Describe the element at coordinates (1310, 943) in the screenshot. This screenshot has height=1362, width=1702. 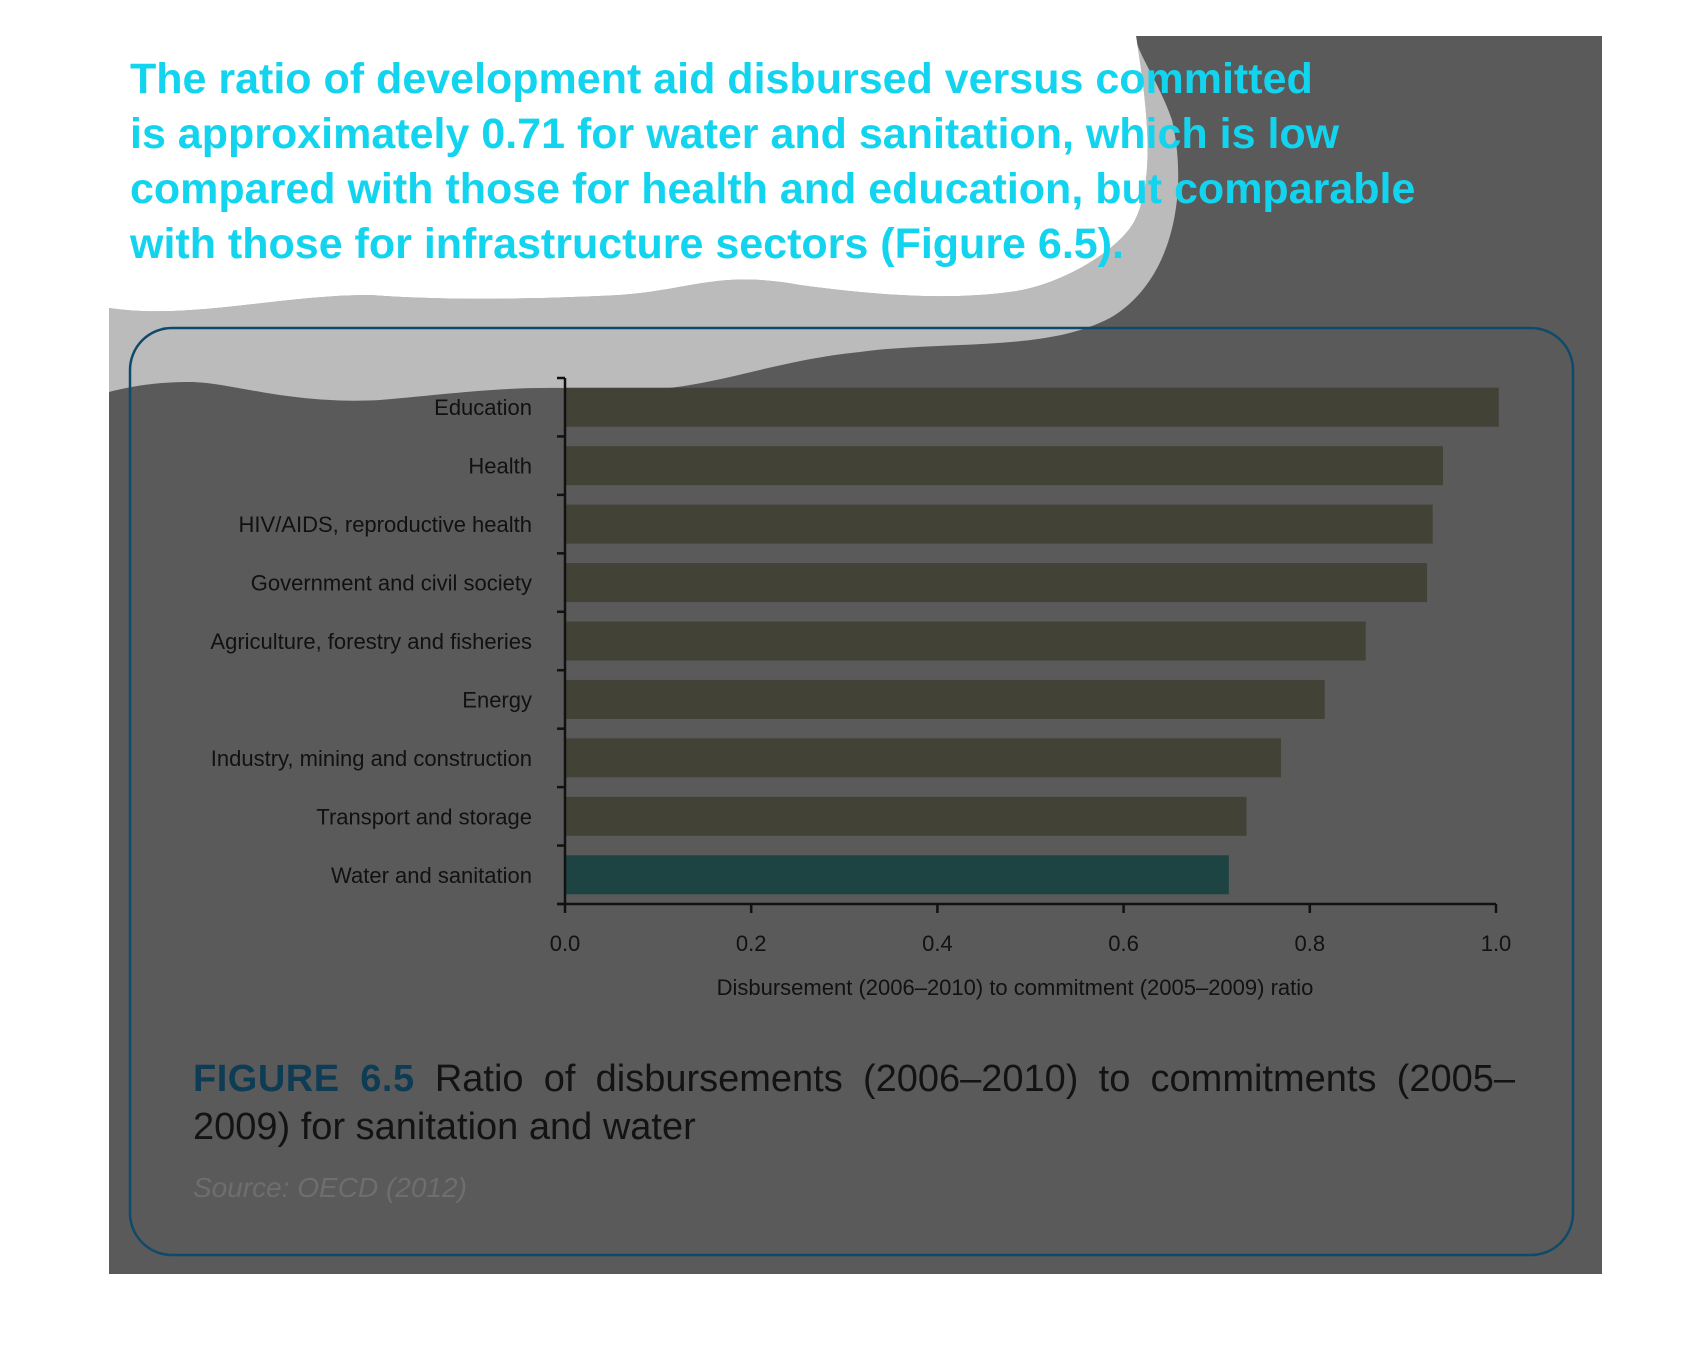
I see `x-tick-label: 0.8` at that location.